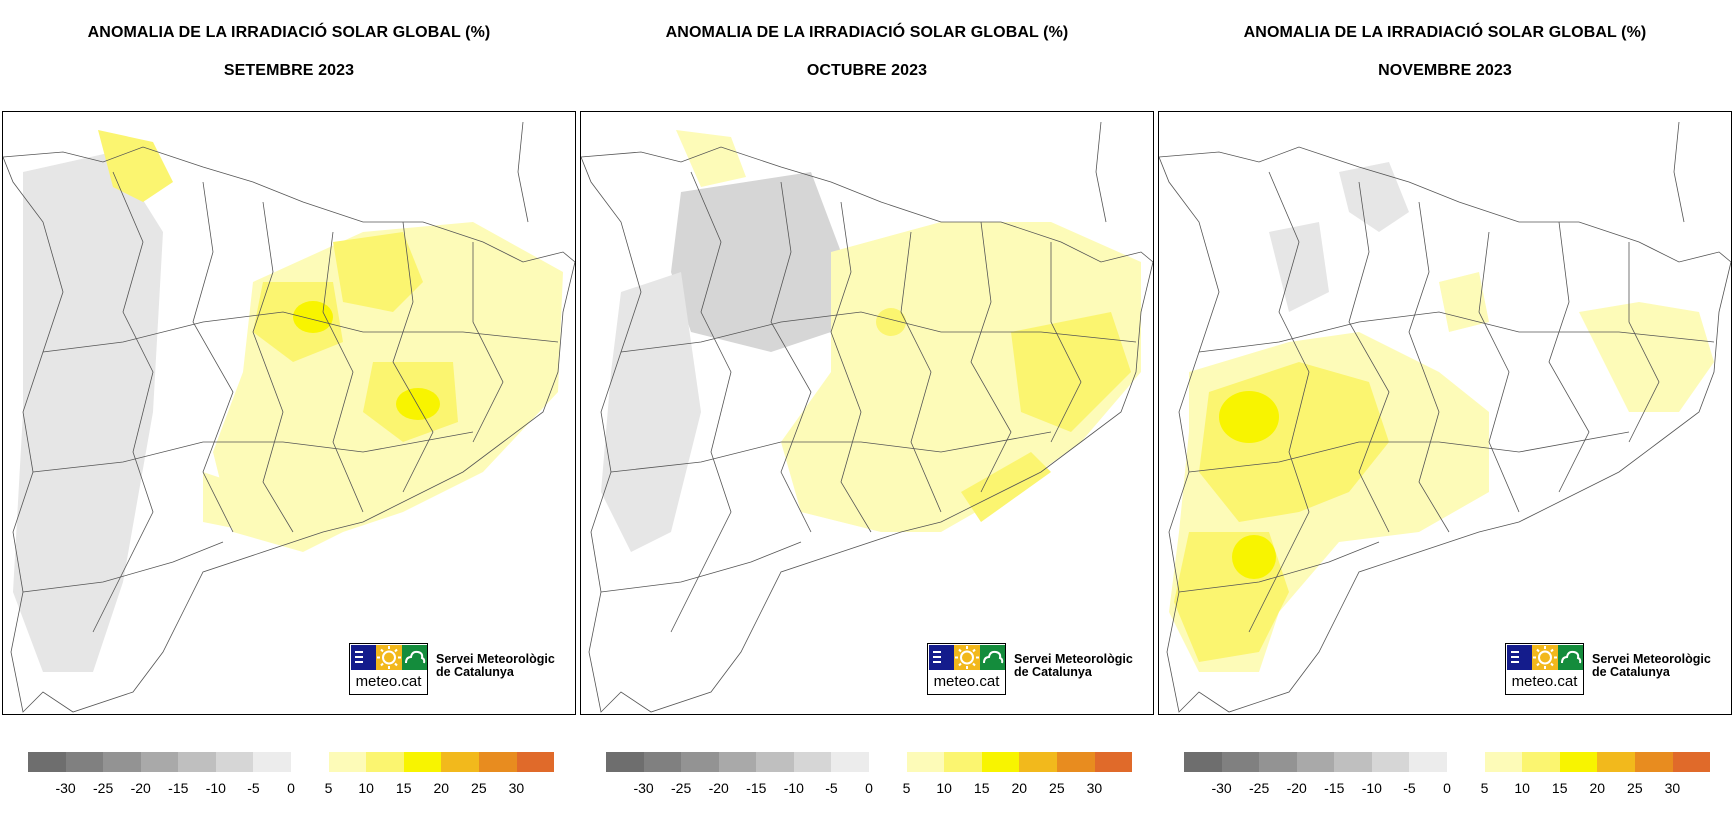  What do you see at coordinates (981, 788) in the screenshot?
I see `legend-label: 15` at bounding box center [981, 788].